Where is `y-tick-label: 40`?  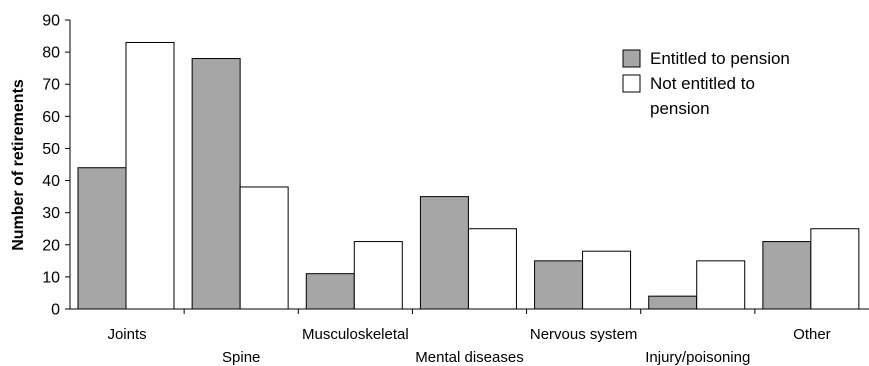
y-tick-label: 40 is located at coordinates (51, 181).